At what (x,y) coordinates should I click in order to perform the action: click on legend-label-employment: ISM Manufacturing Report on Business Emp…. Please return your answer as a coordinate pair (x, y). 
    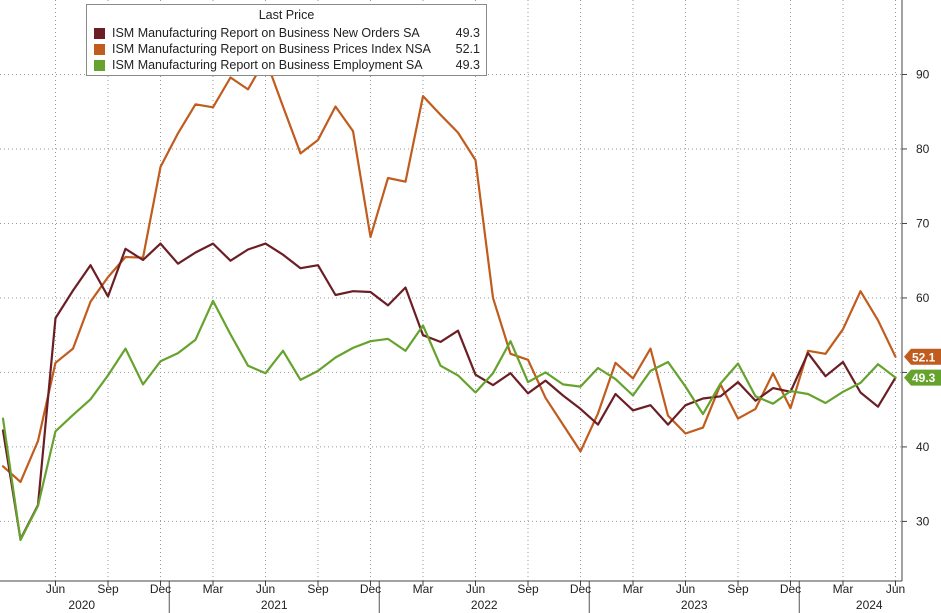
    Looking at the image, I should click on (267, 65).